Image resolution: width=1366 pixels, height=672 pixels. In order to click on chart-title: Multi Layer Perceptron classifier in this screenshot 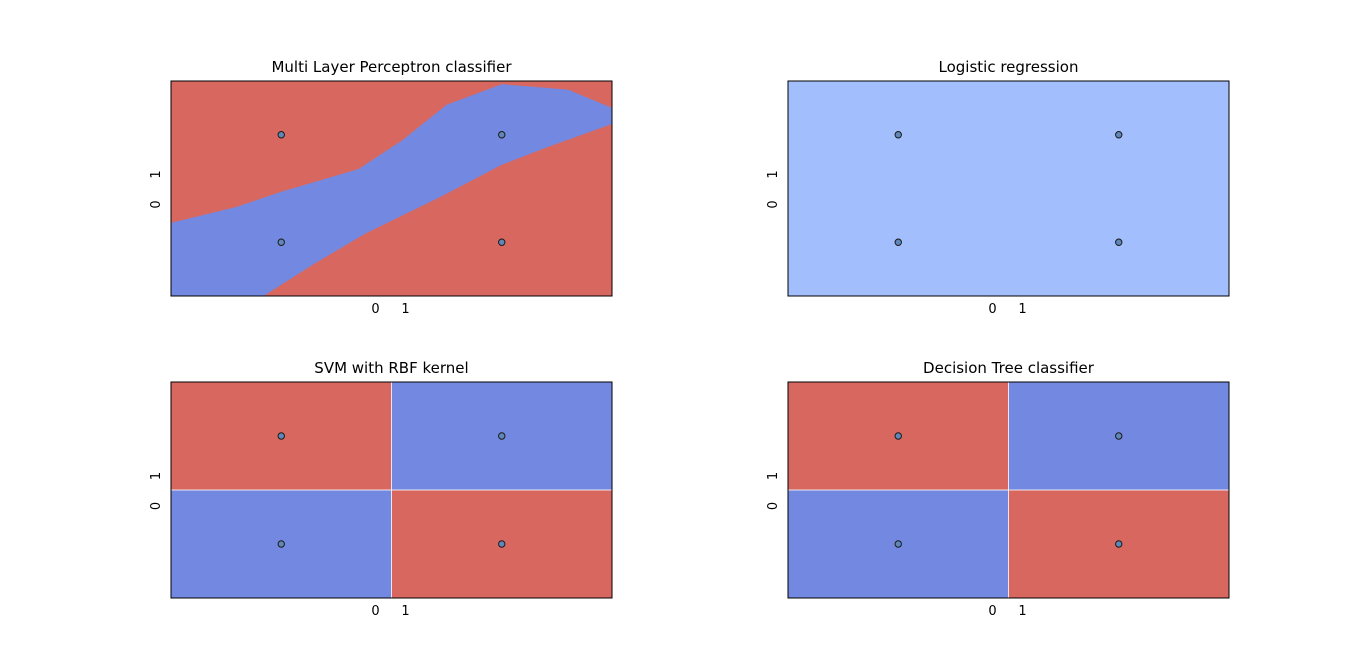, I will do `click(391, 67)`.